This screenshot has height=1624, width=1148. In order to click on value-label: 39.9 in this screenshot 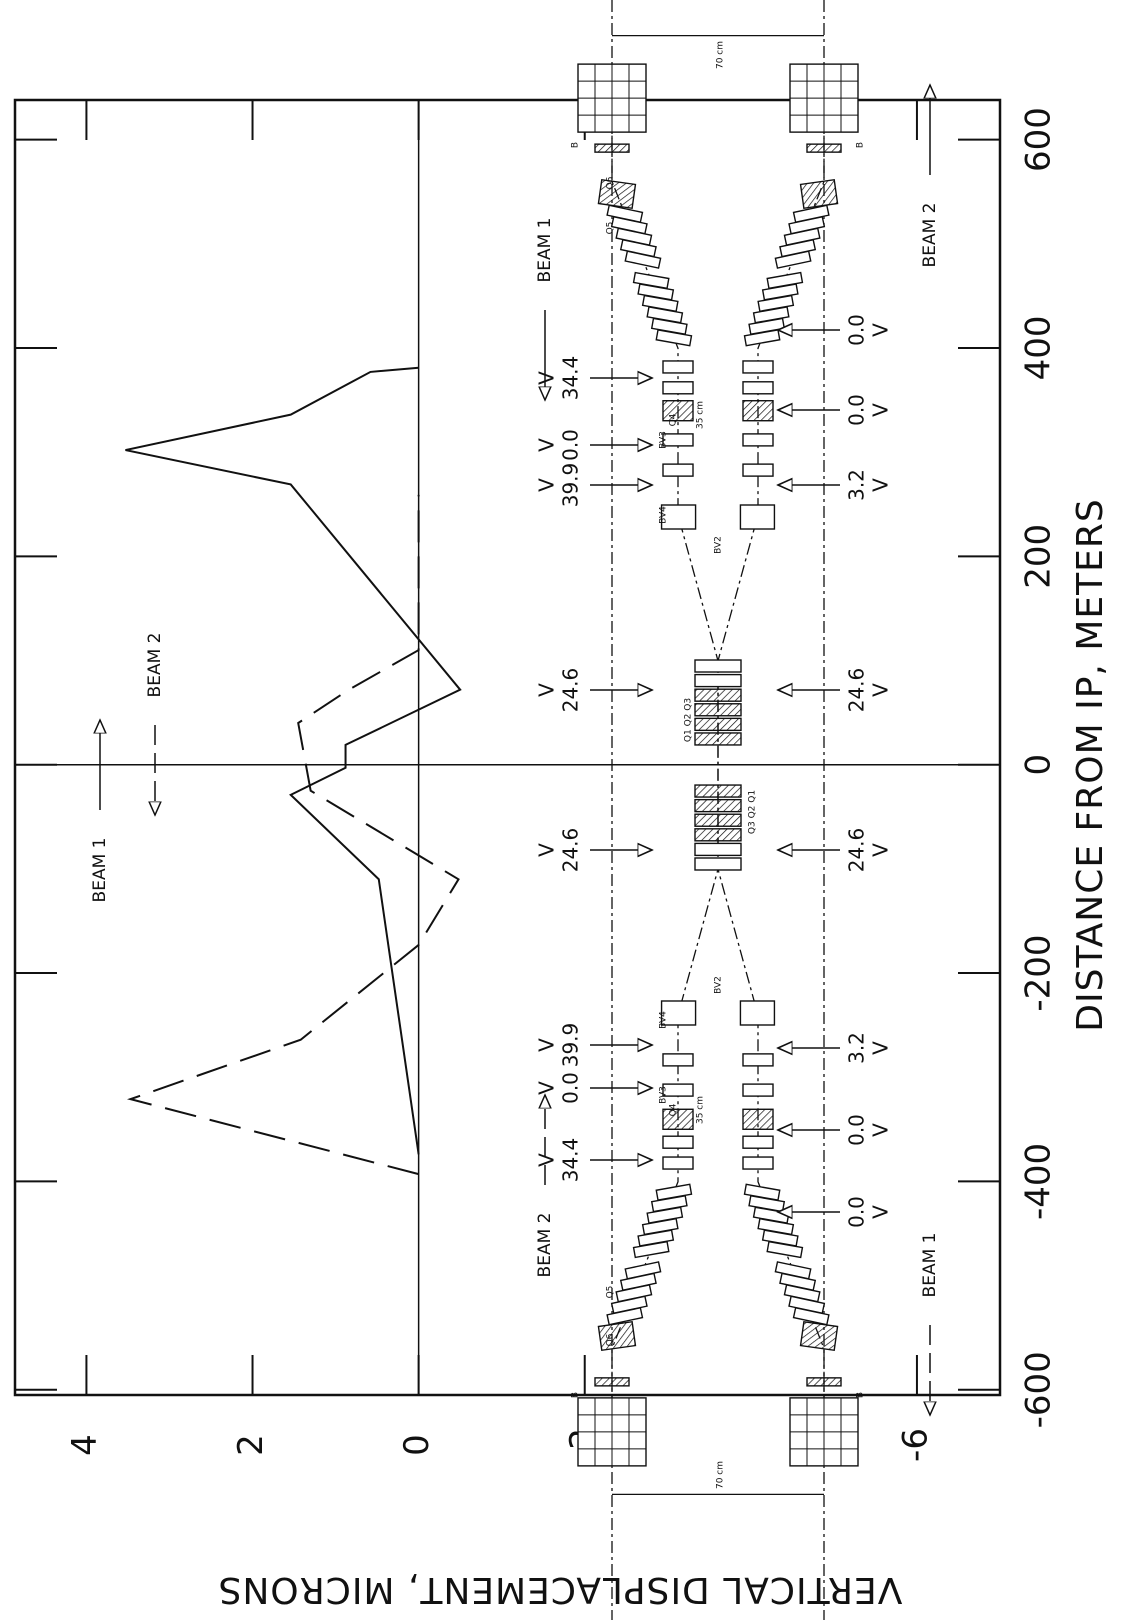, I will do `click(571, 485)`.